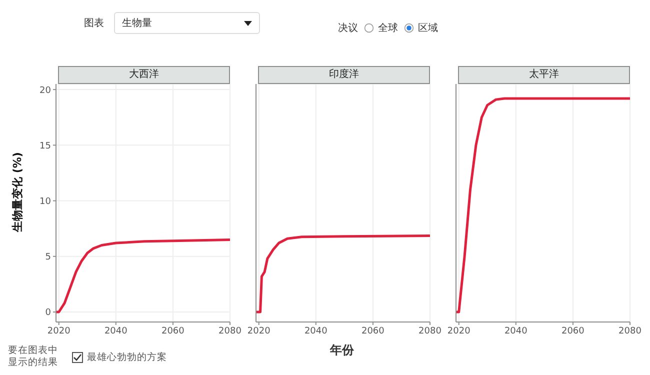  What do you see at coordinates (46, 201) in the screenshot?
I see `y-tick-label: 10` at bounding box center [46, 201].